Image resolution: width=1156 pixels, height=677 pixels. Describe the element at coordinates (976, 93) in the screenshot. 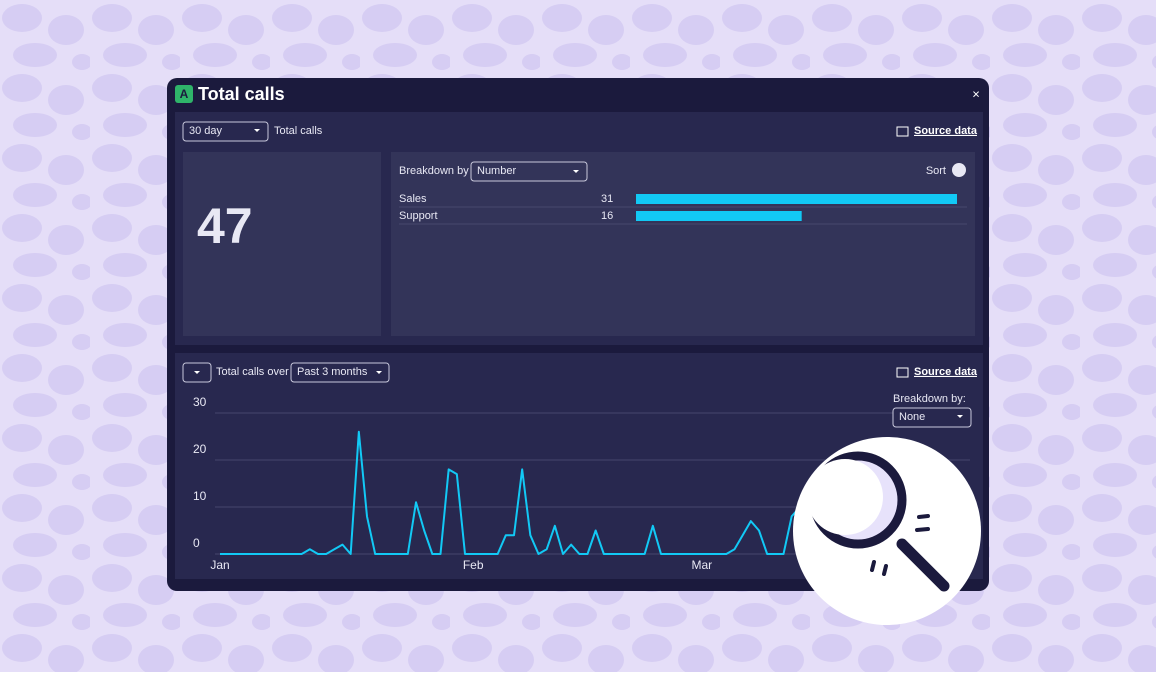

I see `close-button: ×` at that location.